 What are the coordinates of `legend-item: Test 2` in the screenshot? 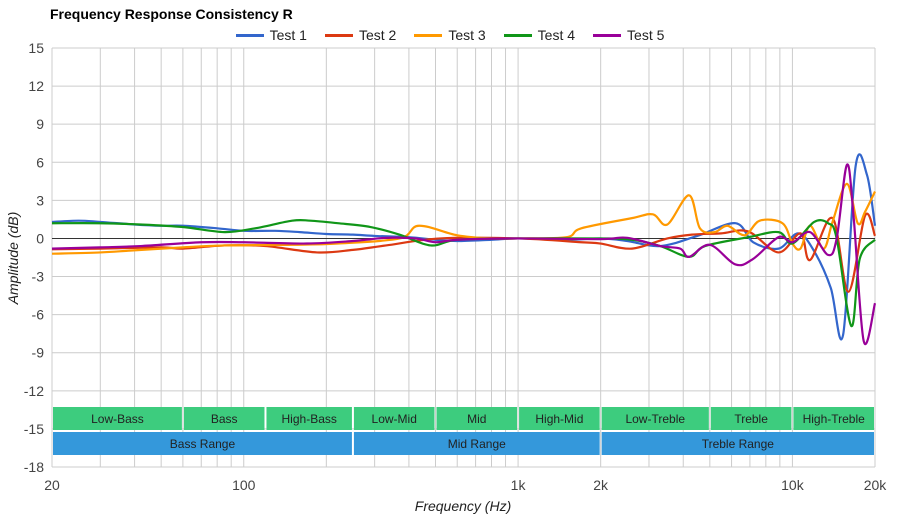 It's located at (360, 35).